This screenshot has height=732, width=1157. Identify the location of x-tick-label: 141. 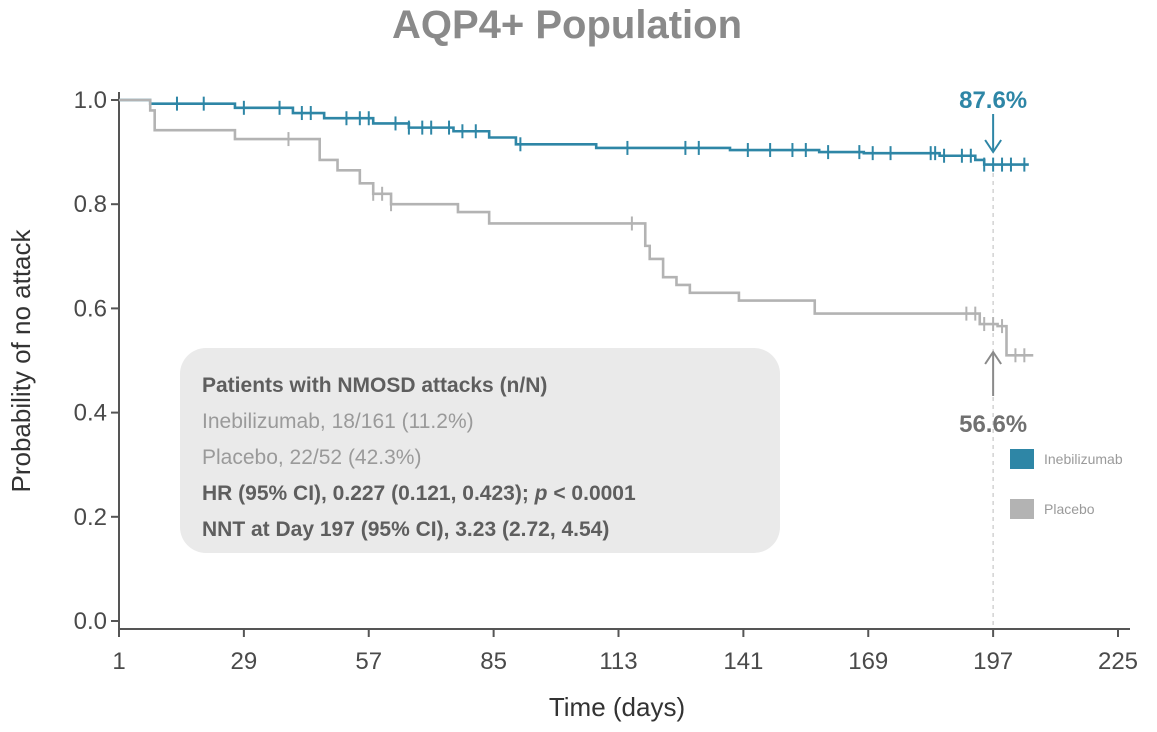
(743, 661).